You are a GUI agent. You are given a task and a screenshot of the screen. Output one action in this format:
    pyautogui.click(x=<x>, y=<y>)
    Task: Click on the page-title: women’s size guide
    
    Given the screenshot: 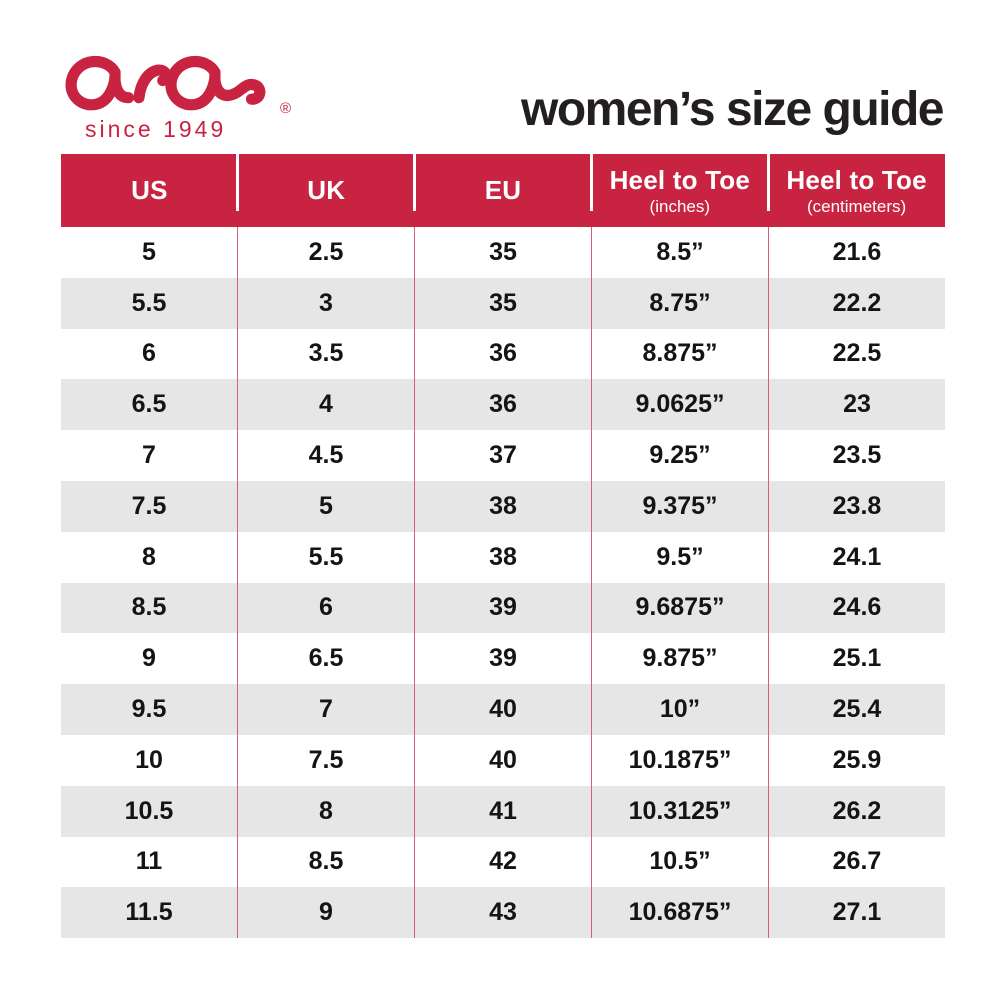 What is the action you would take?
    pyautogui.click(x=733, y=109)
    